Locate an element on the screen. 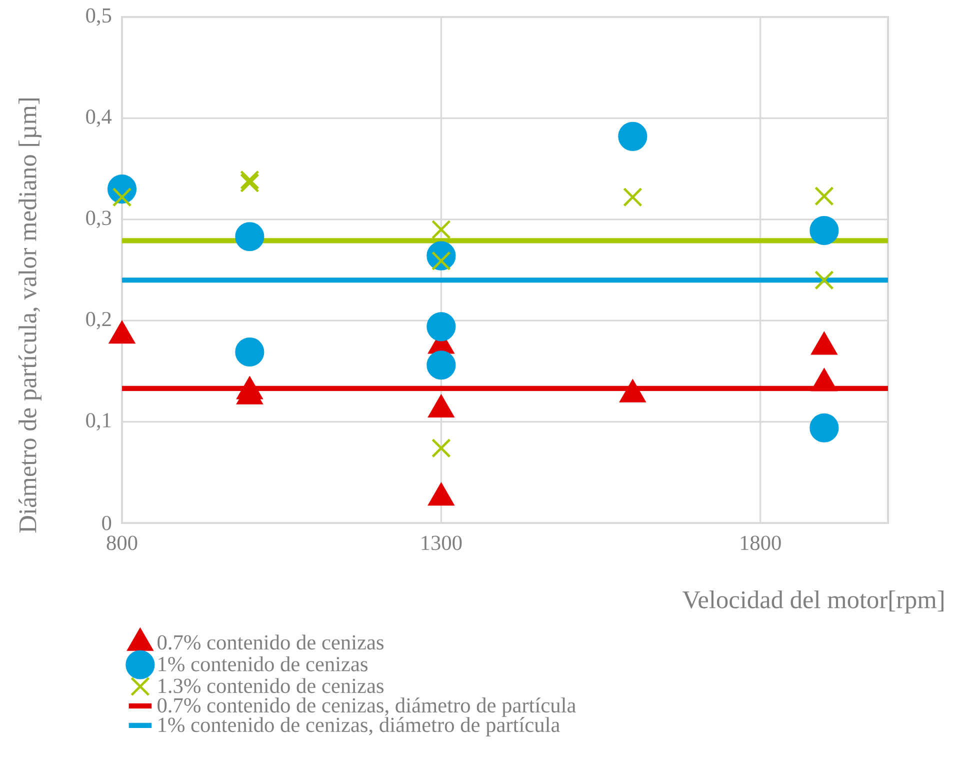  legend-label: 1% contenido de cenizas is located at coordinates (263, 664).